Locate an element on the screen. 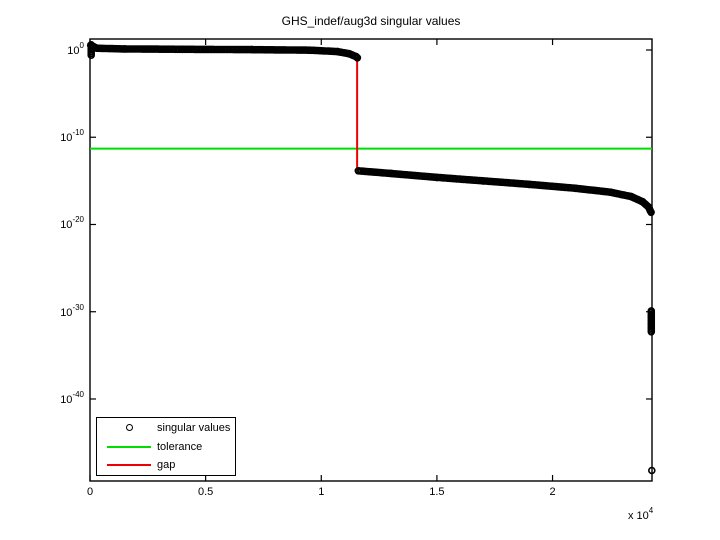 The height and width of the screenshot is (540, 720). x-axis-multiplier-base: x 10 is located at coordinates (638, 516).